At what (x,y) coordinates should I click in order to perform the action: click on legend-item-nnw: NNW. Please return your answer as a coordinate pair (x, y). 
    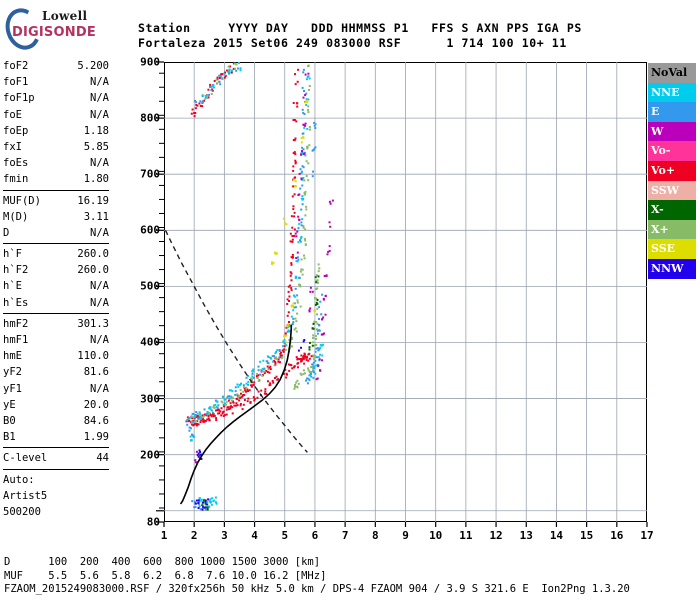
    Looking at the image, I should click on (672, 268).